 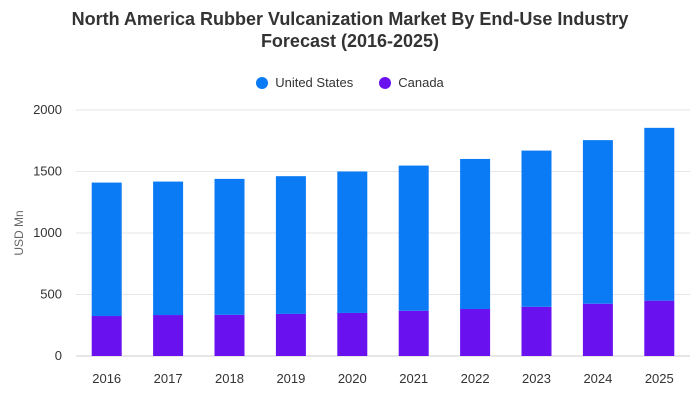 What do you see at coordinates (597, 378) in the screenshot?
I see `x-tick-label: 2024` at bounding box center [597, 378].